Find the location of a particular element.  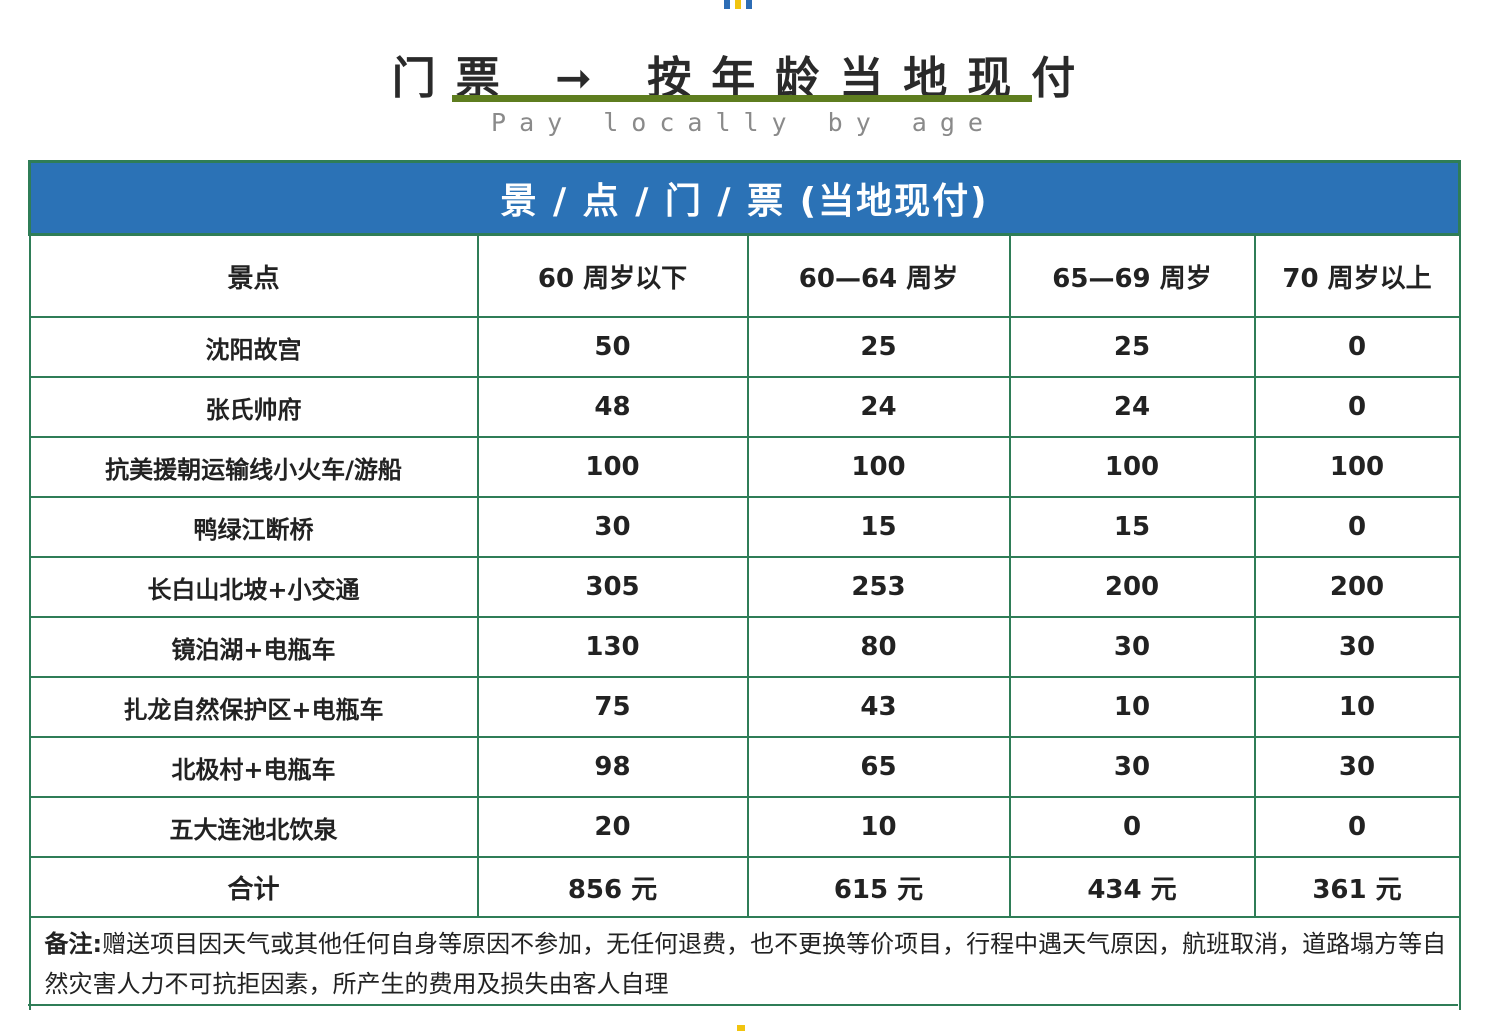

table-banner: 景 / 点 / 门 / 票 (当地现付) is located at coordinates (744, 198).